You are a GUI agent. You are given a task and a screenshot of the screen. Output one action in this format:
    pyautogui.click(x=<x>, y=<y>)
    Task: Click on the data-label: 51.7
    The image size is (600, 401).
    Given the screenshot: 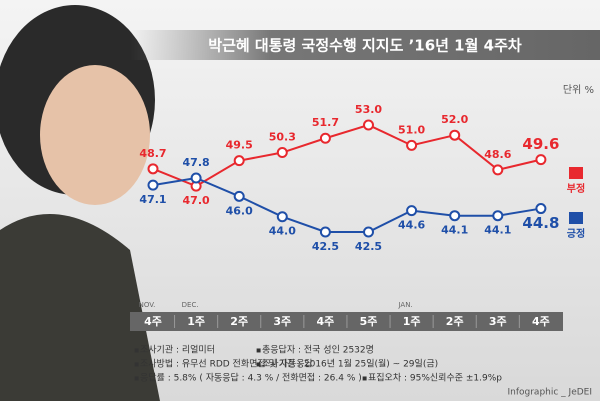 What is the action you would take?
    pyautogui.click(x=325, y=122)
    